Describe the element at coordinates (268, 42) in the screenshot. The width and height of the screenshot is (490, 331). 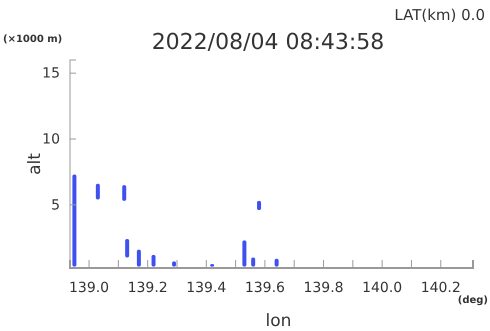
I see `chart-title: 2022/08/04 08:43:58` at that location.